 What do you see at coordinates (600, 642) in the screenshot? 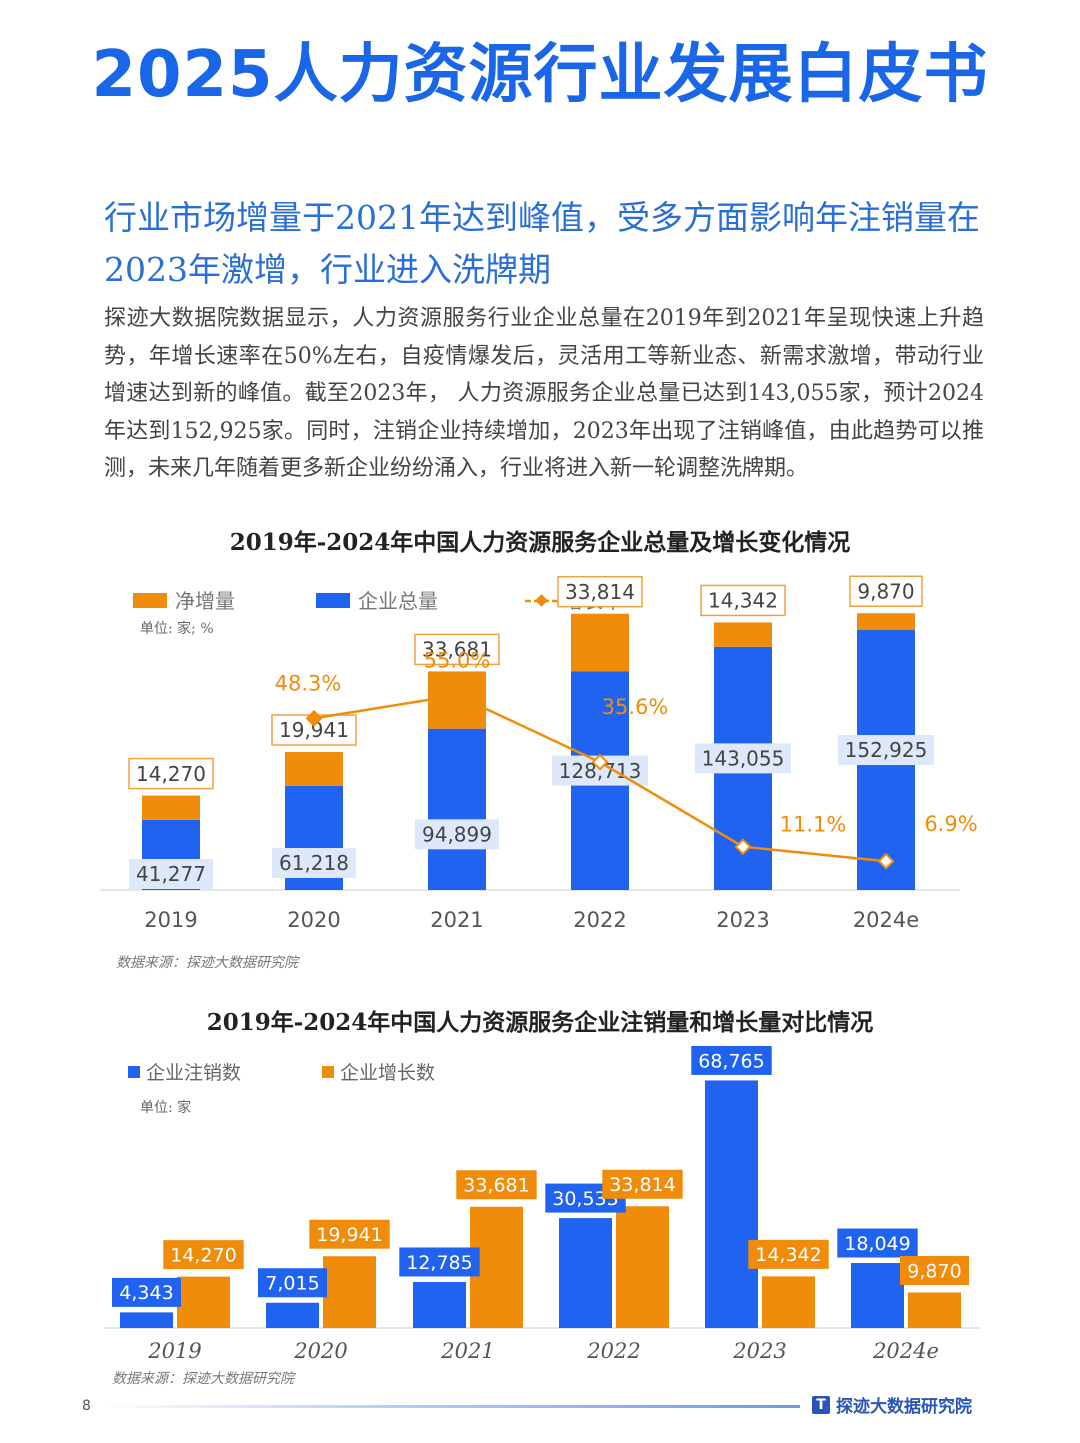
I see `bar-net-2022` at bounding box center [600, 642].